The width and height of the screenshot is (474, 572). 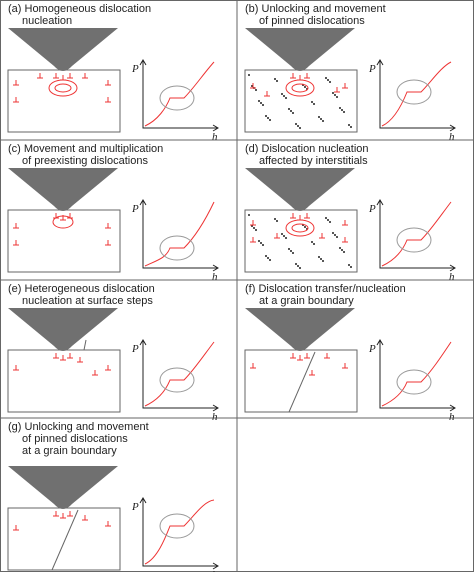 What do you see at coordinates (87, 301) in the screenshot?
I see `panel-title: nucleation at surface steps` at bounding box center [87, 301].